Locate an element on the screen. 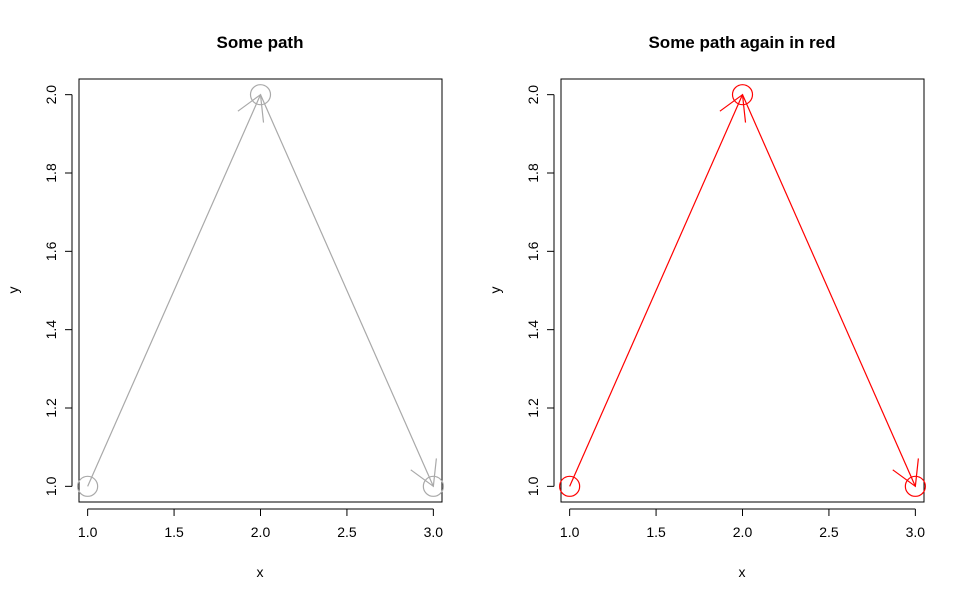  chart-title: Some path again in red is located at coordinates (741, 42).